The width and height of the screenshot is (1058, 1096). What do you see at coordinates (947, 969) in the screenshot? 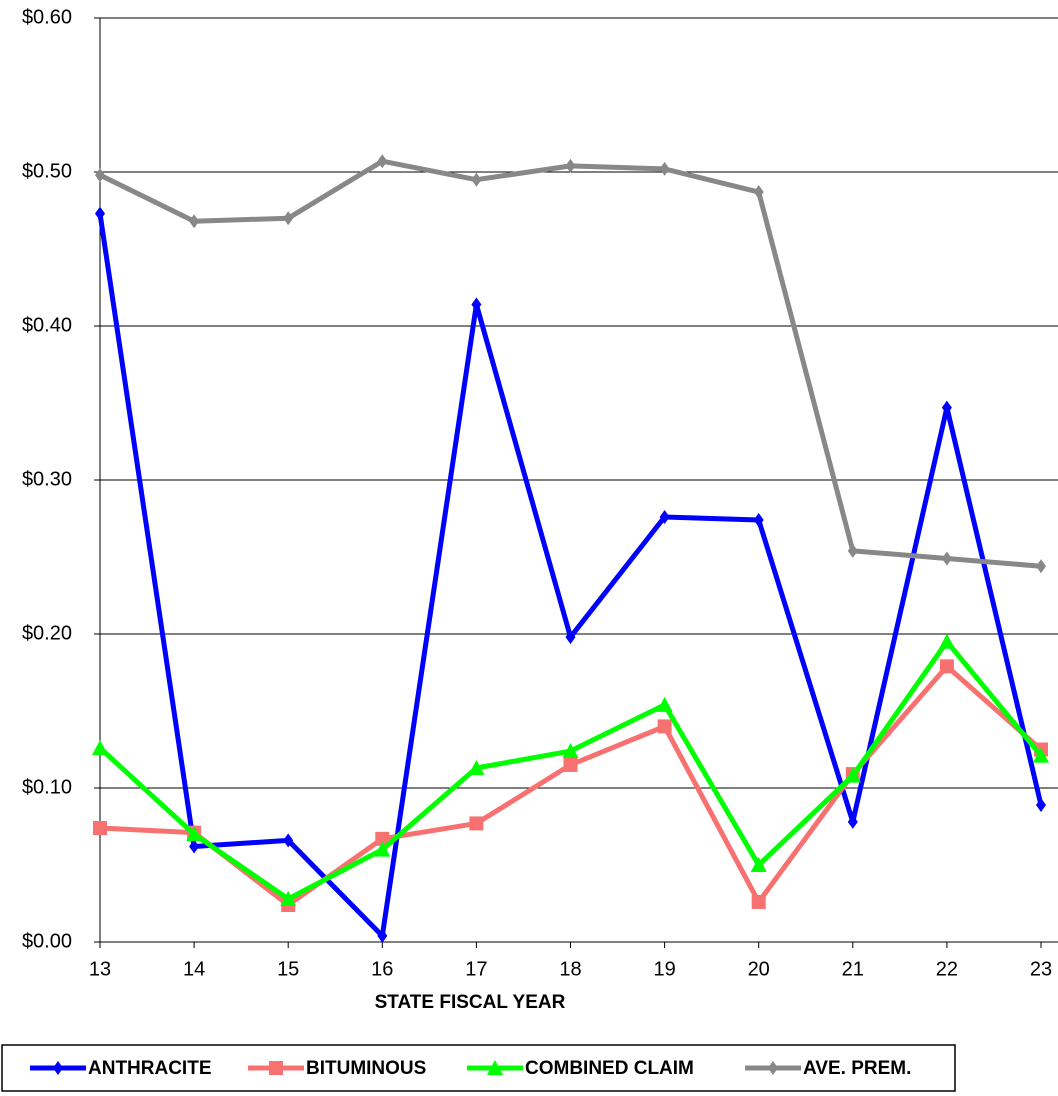
I see `x-tick-label: 22` at bounding box center [947, 969].